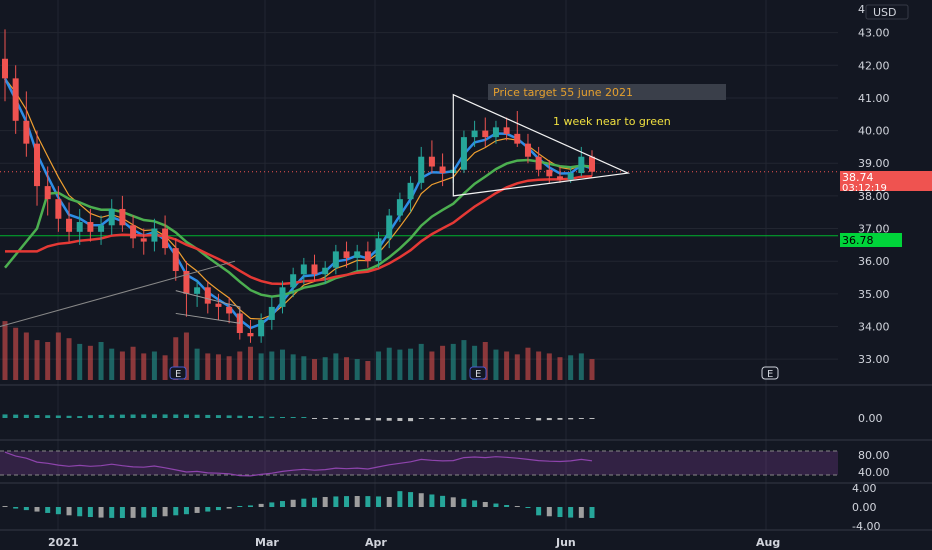 The width and height of the screenshot is (932, 550). What do you see at coordinates (267, 542) in the screenshot?
I see `time-tick-label: Mar` at bounding box center [267, 542].